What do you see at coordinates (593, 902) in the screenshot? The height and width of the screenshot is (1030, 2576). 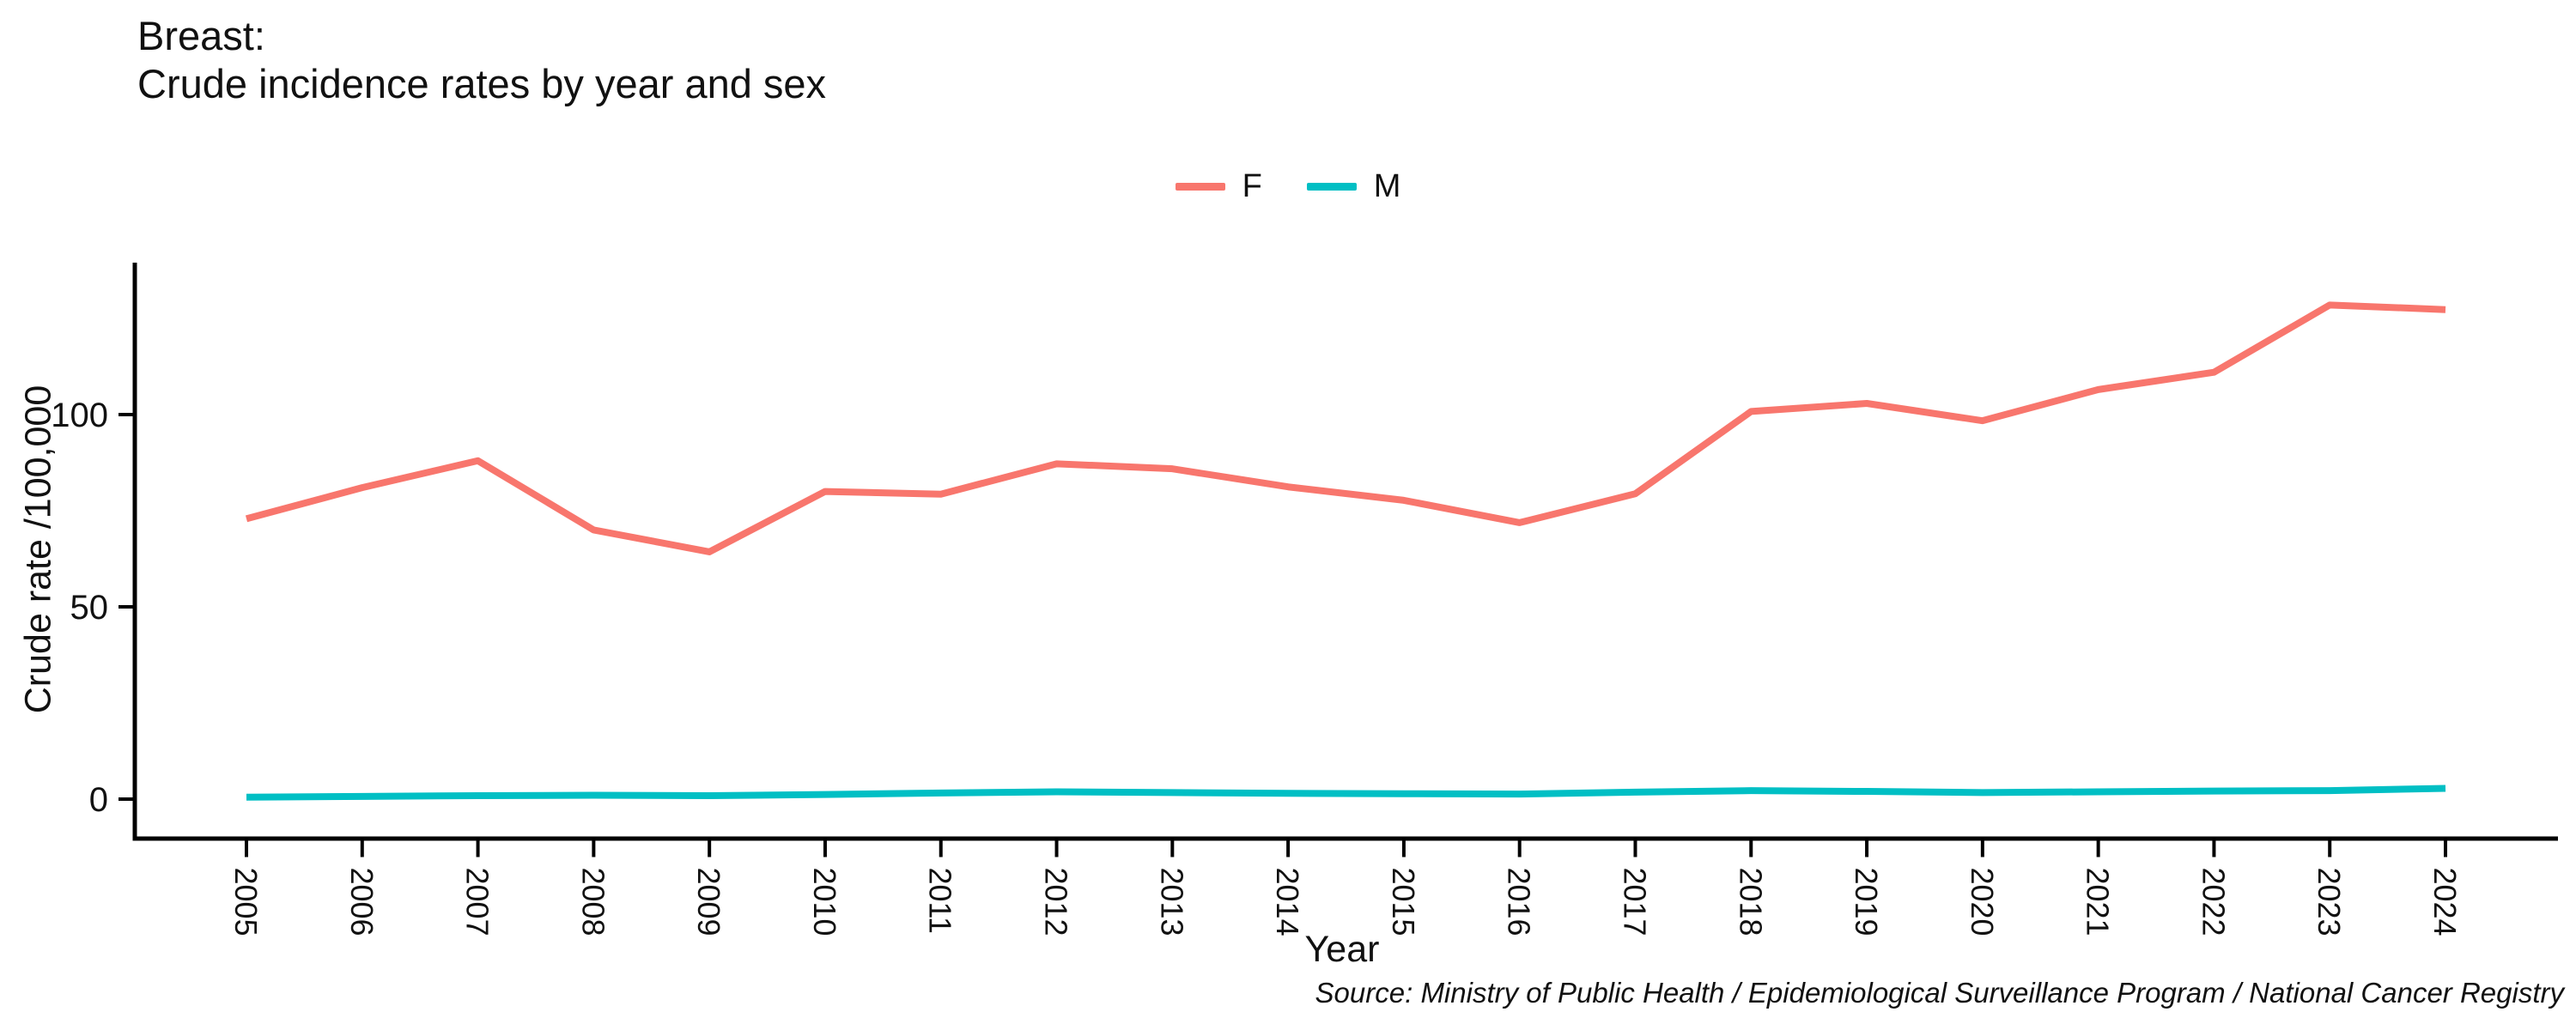 I see `x-tick-label: 2008` at bounding box center [593, 902].